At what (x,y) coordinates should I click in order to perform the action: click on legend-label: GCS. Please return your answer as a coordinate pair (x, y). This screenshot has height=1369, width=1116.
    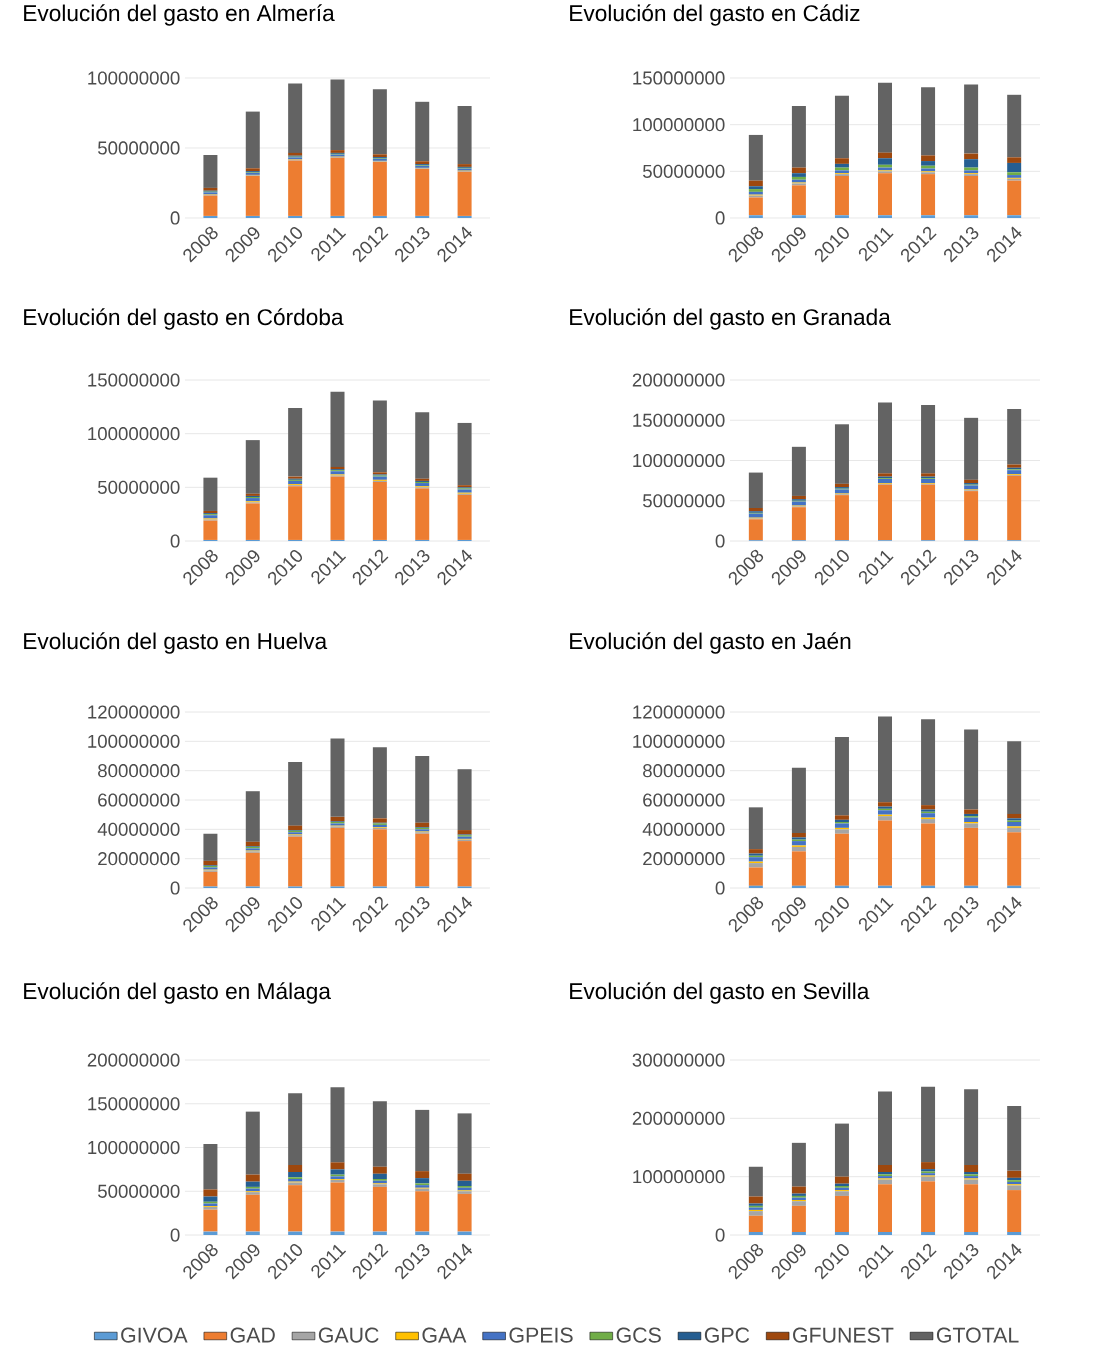
    Looking at the image, I should click on (638, 1335).